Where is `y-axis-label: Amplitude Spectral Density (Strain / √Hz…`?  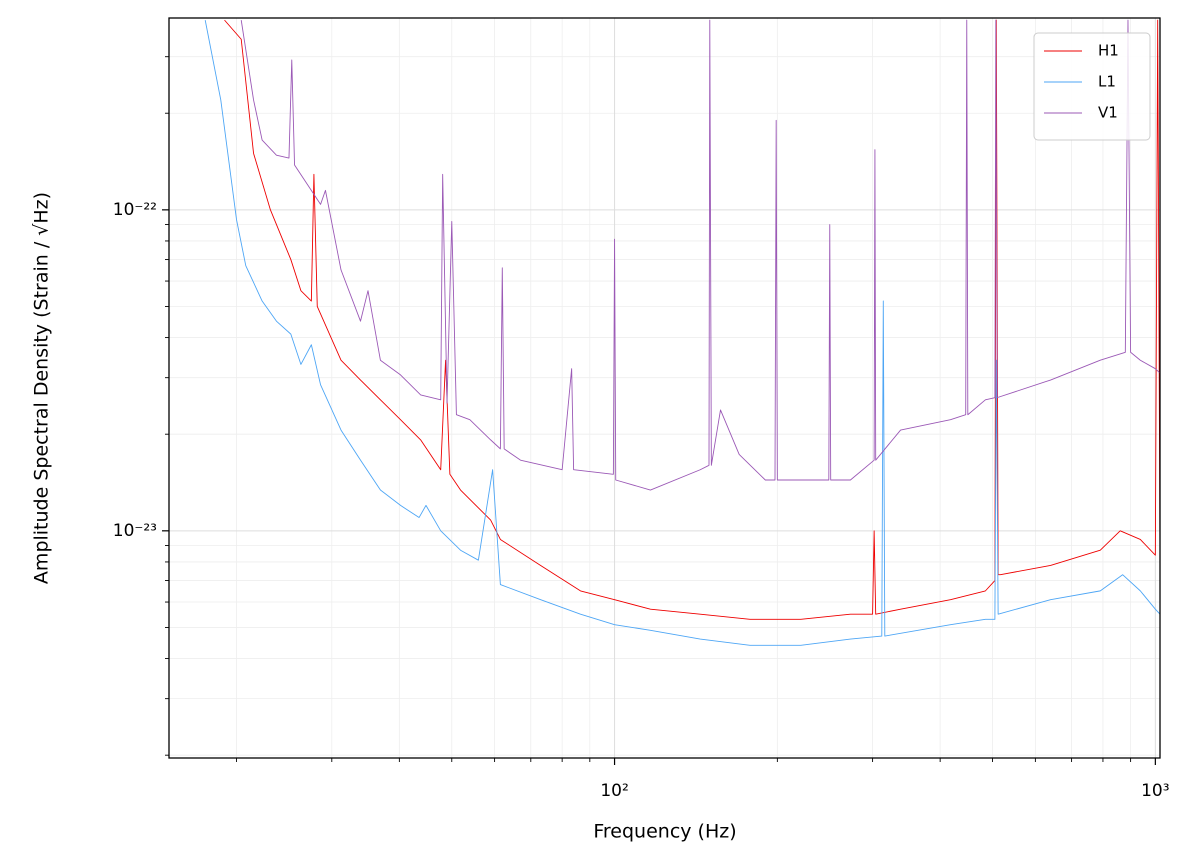 y-axis-label: Amplitude Spectral Density (Strain / √Hz… is located at coordinates (42, 388).